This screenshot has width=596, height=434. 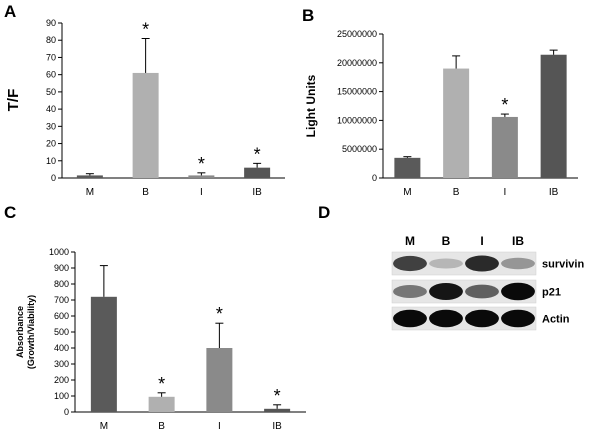 What do you see at coordinates (51, 92) in the screenshot?
I see `y-tick-label: 50` at bounding box center [51, 92].